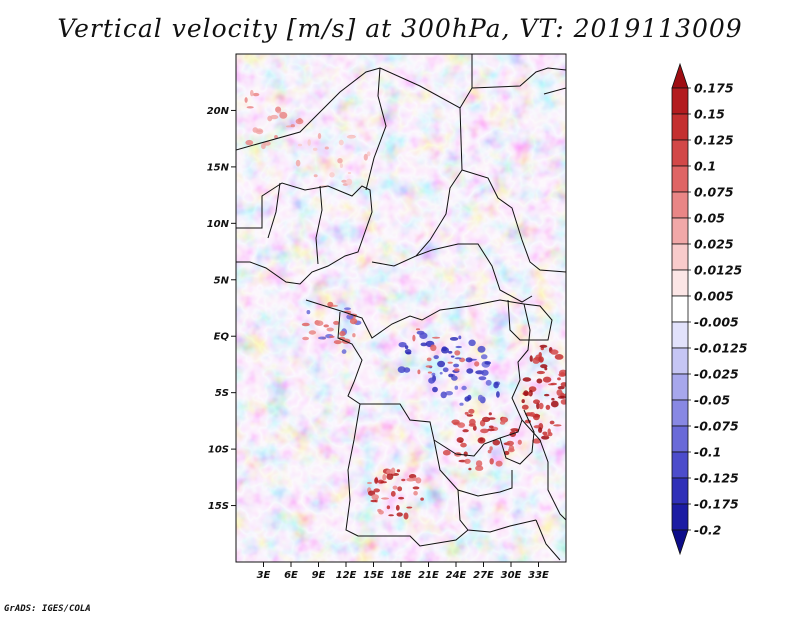  Describe the element at coordinates (483, 575) in the screenshot. I see `lon-tick-label: 27E` at that location.